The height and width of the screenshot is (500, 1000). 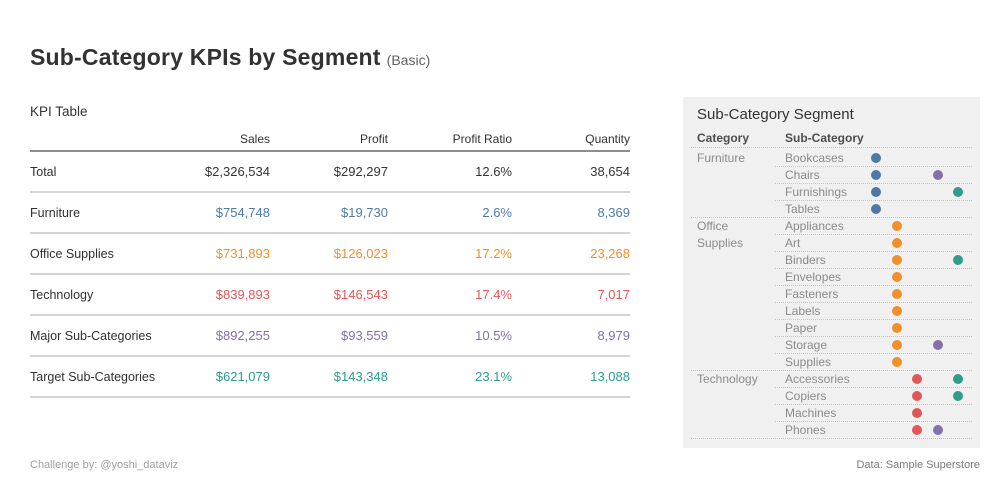 I want to click on row-label: Target Sub-Categories, so click(x=93, y=376).